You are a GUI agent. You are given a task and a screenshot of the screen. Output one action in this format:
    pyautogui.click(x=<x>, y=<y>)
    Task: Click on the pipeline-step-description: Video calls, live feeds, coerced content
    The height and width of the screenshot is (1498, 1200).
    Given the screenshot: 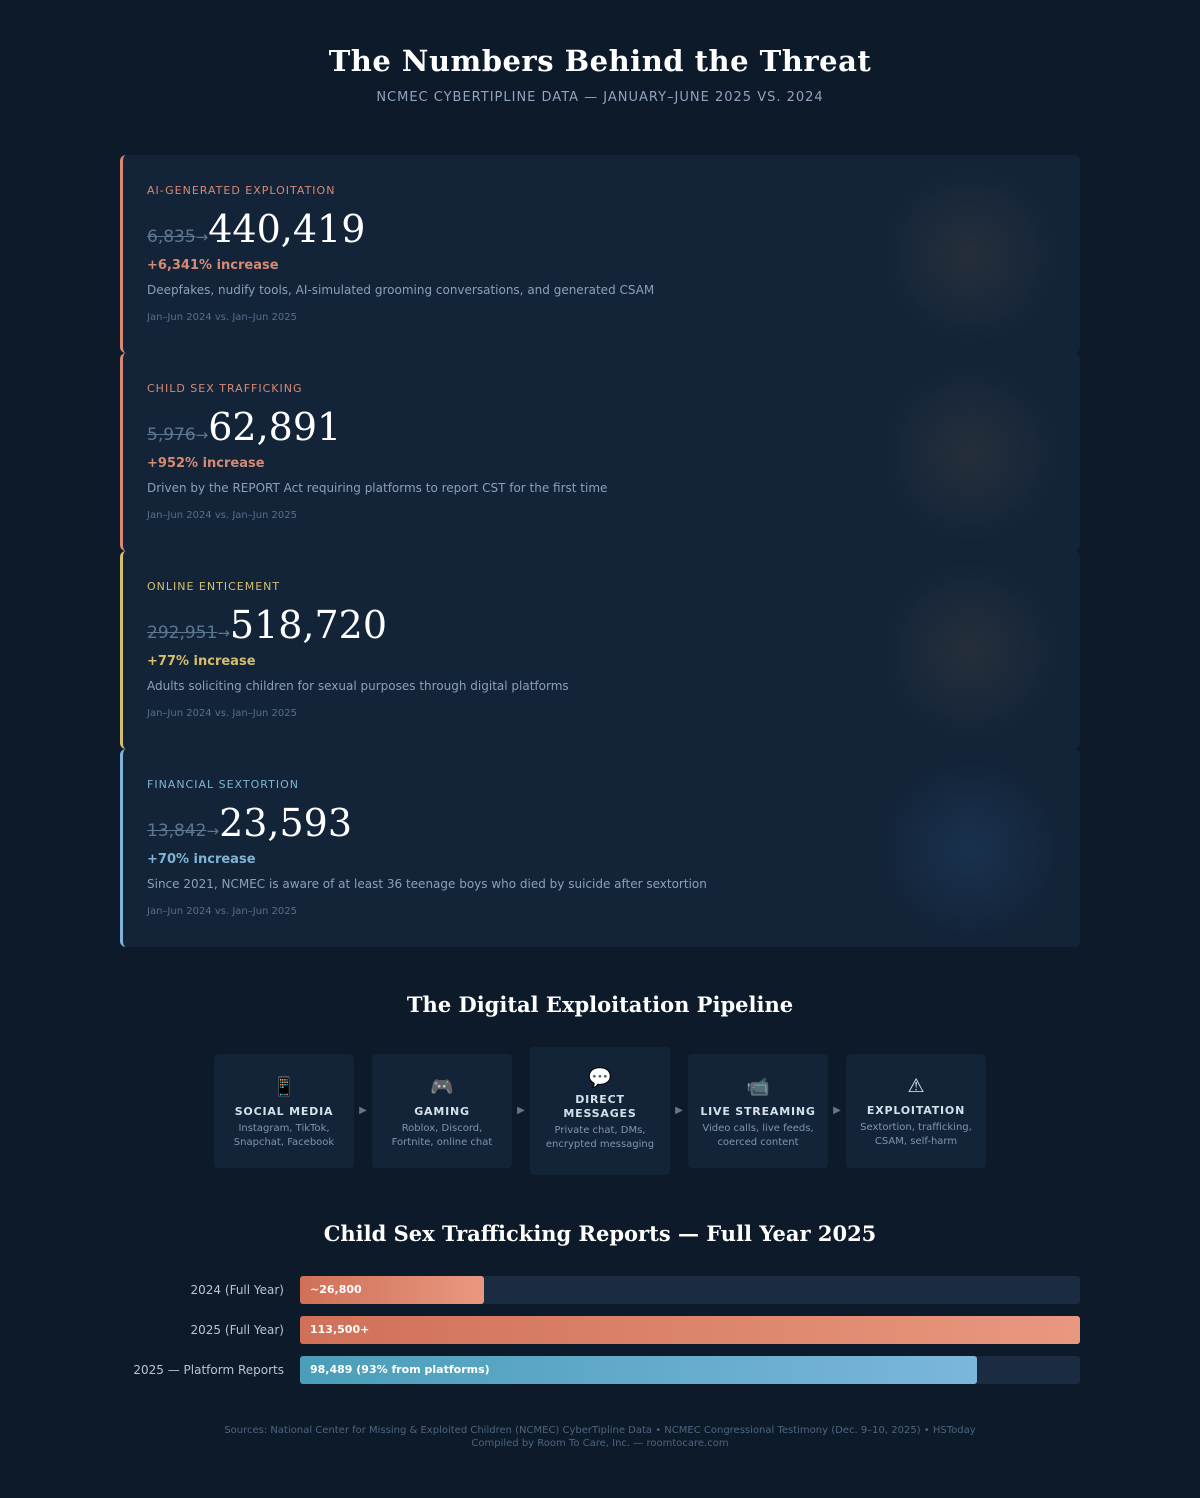 What is the action you would take?
    pyautogui.click(x=758, y=1135)
    